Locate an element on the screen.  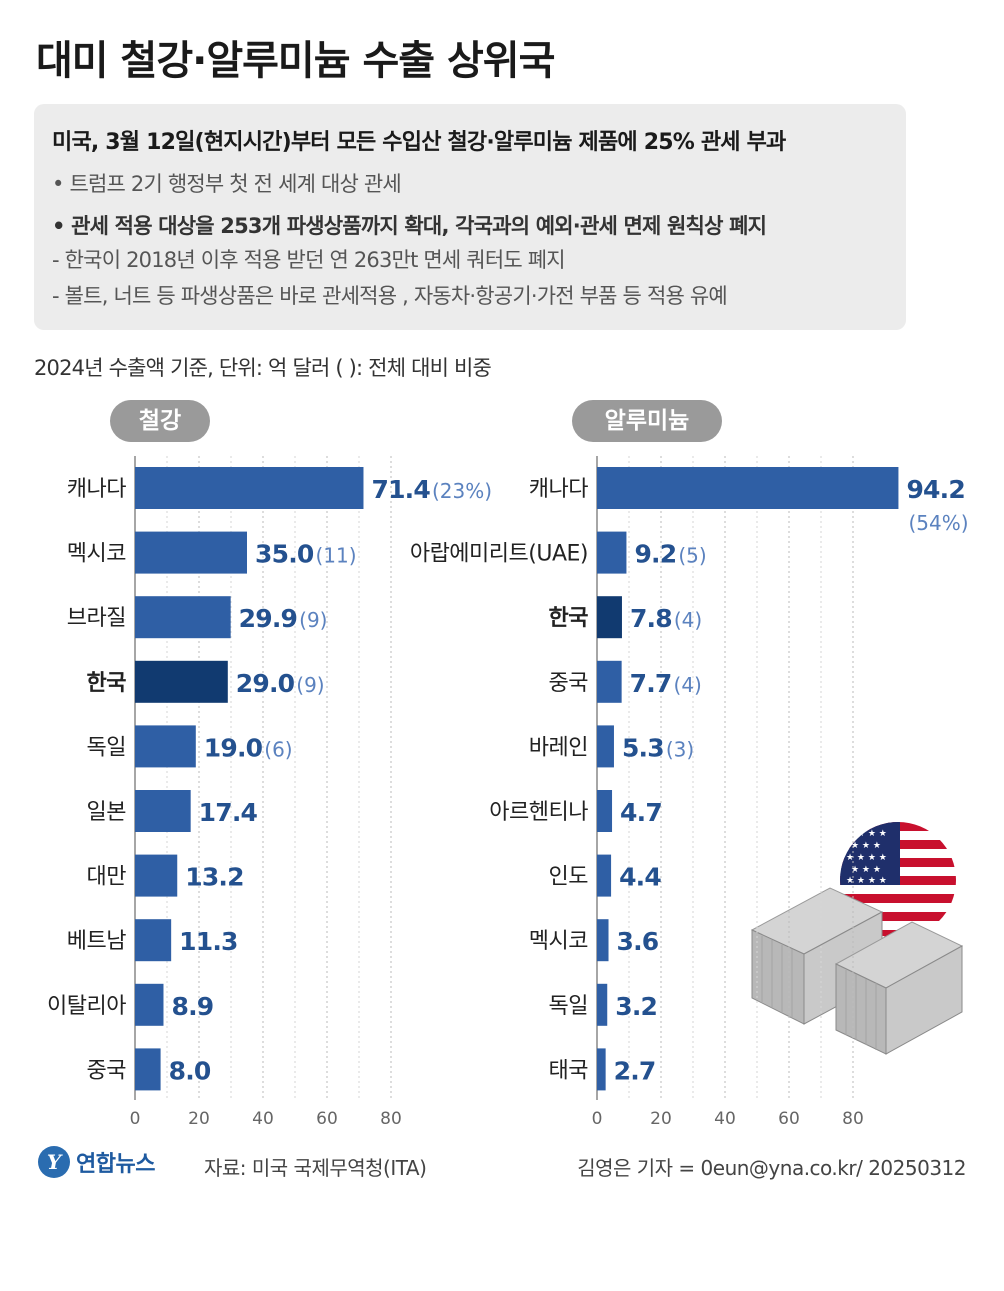
steel-value-label: 17.4 is located at coordinates (228, 812).